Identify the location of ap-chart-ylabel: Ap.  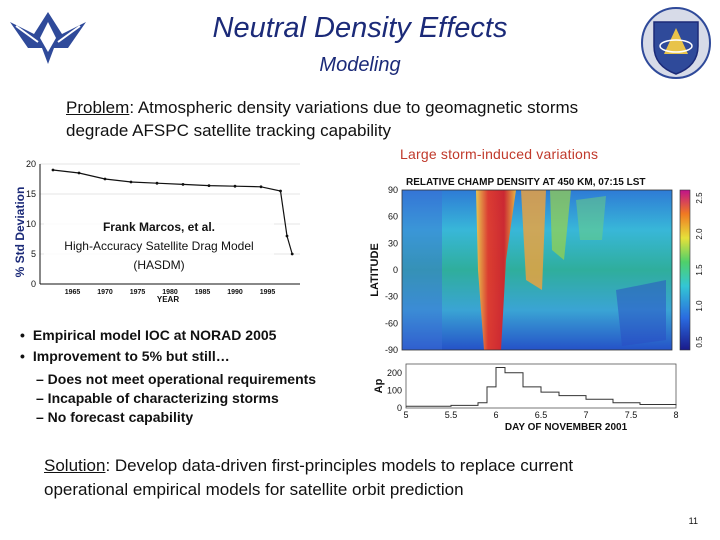
(379, 385).